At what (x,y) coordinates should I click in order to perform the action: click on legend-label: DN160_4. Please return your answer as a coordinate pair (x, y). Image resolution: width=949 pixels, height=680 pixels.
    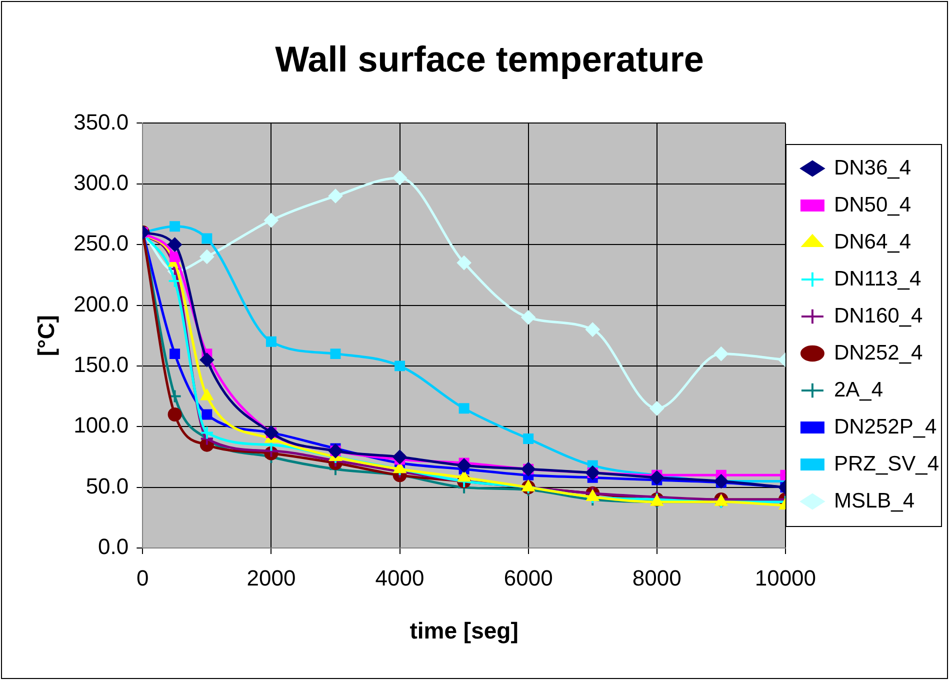
    Looking at the image, I should click on (878, 316).